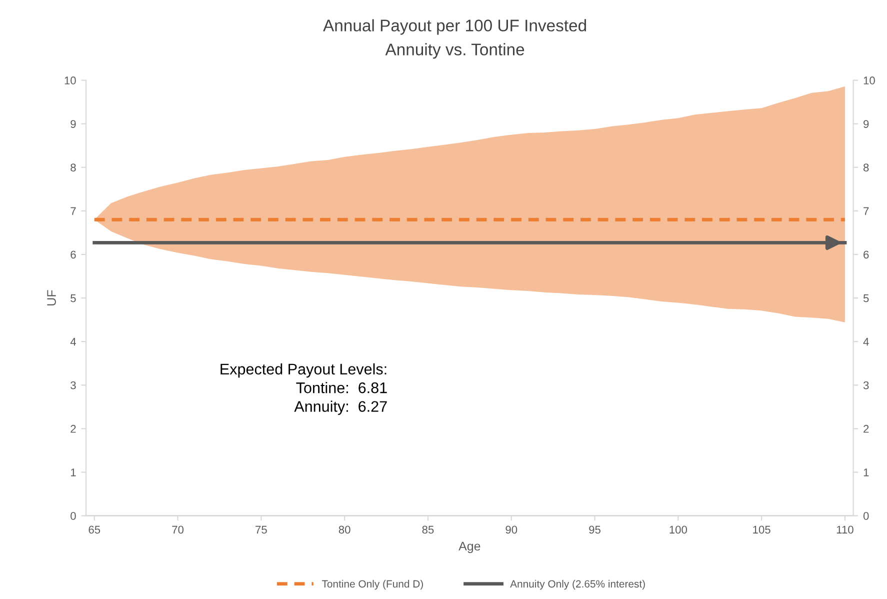 This screenshot has height=599, width=887. What do you see at coordinates (261, 530) in the screenshot?
I see `x-tick-label: 75` at bounding box center [261, 530].